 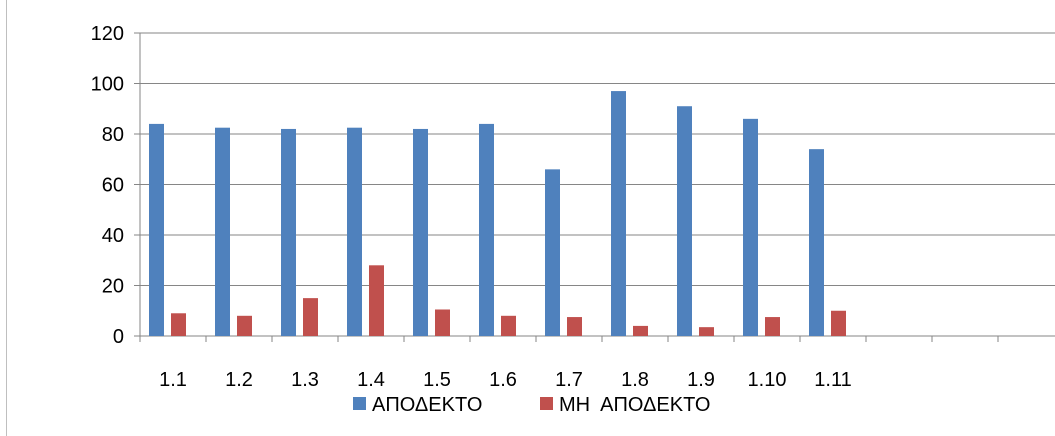 What do you see at coordinates (574, 326) in the screenshot?
I see `bar-mi-apodekto-1.7` at bounding box center [574, 326].